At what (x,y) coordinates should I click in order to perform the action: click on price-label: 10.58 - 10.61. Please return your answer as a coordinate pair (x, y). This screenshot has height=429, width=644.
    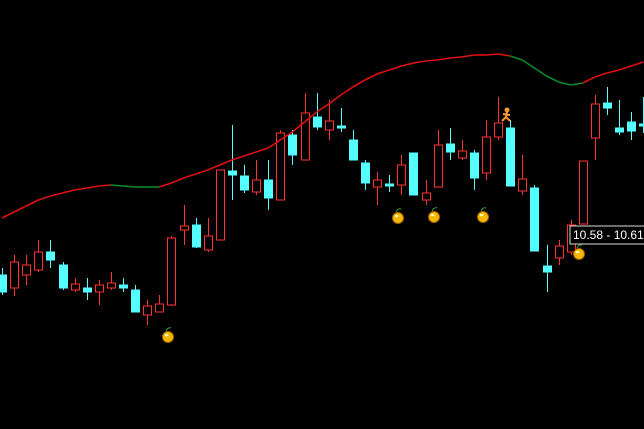
    Looking at the image, I should click on (608, 235).